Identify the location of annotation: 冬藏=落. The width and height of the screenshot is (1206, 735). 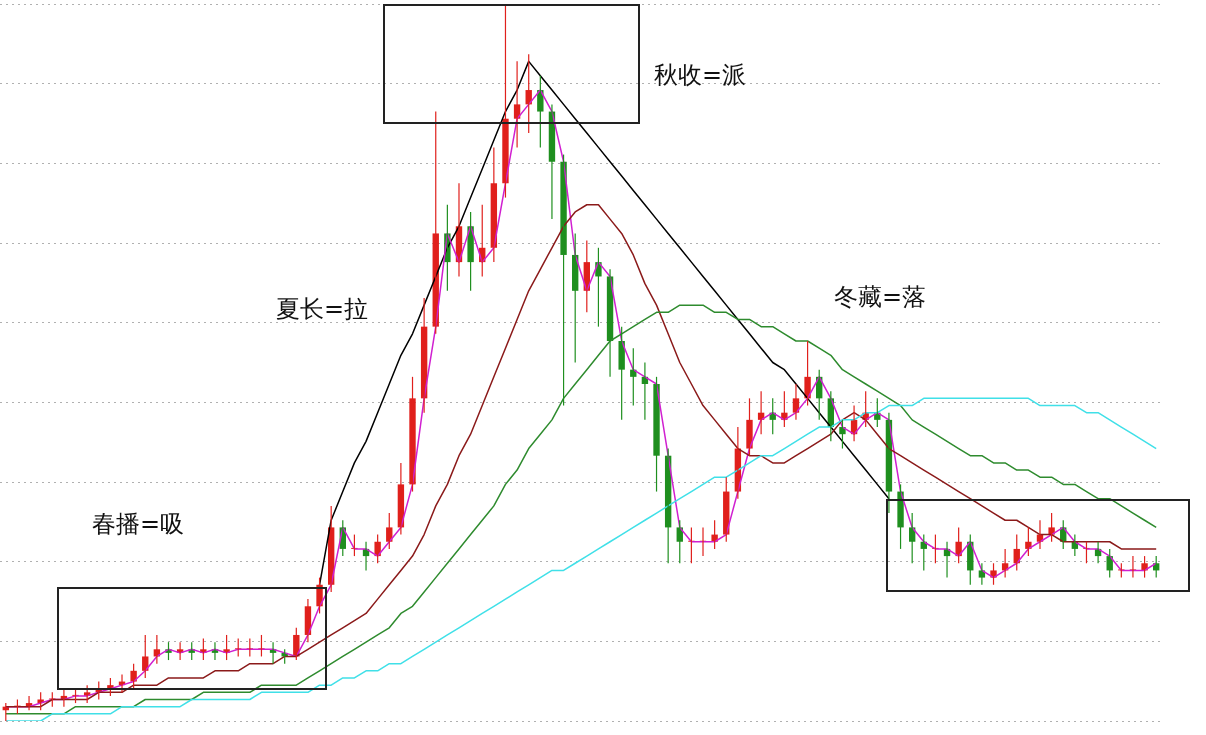
(880, 297).